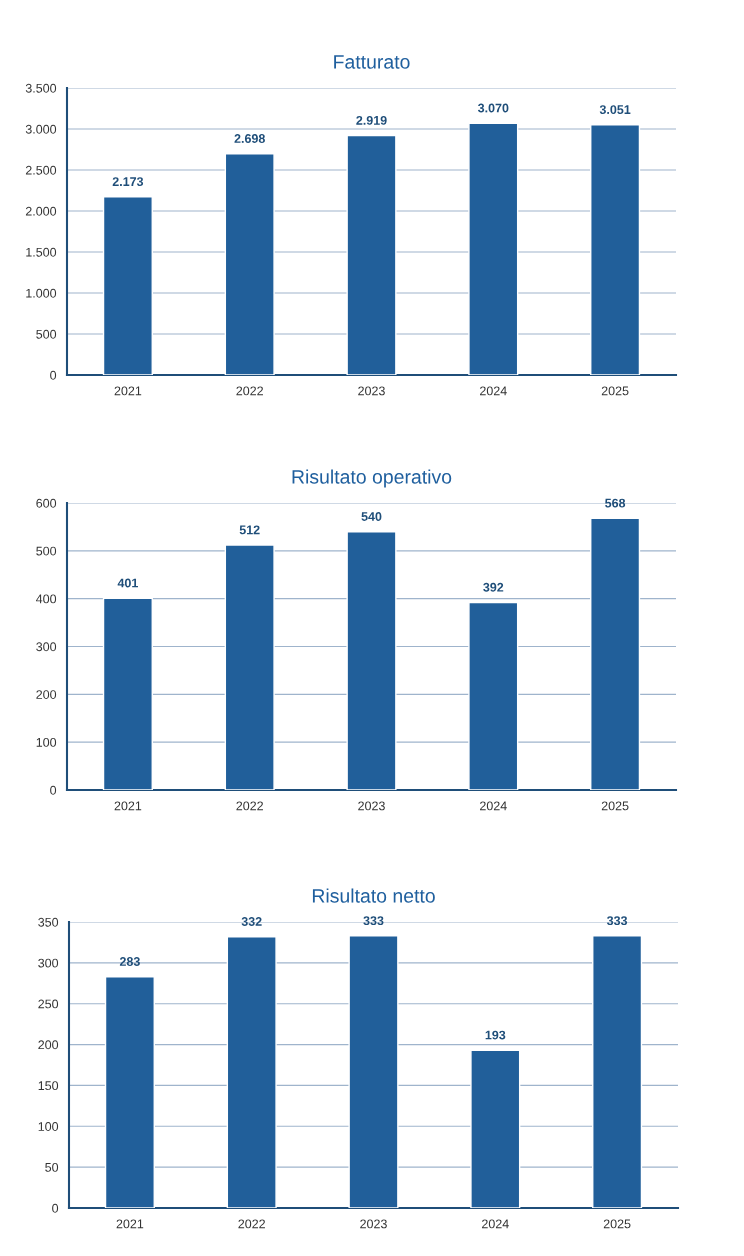  I want to click on y-tick-label: 50, so click(52, 1167).